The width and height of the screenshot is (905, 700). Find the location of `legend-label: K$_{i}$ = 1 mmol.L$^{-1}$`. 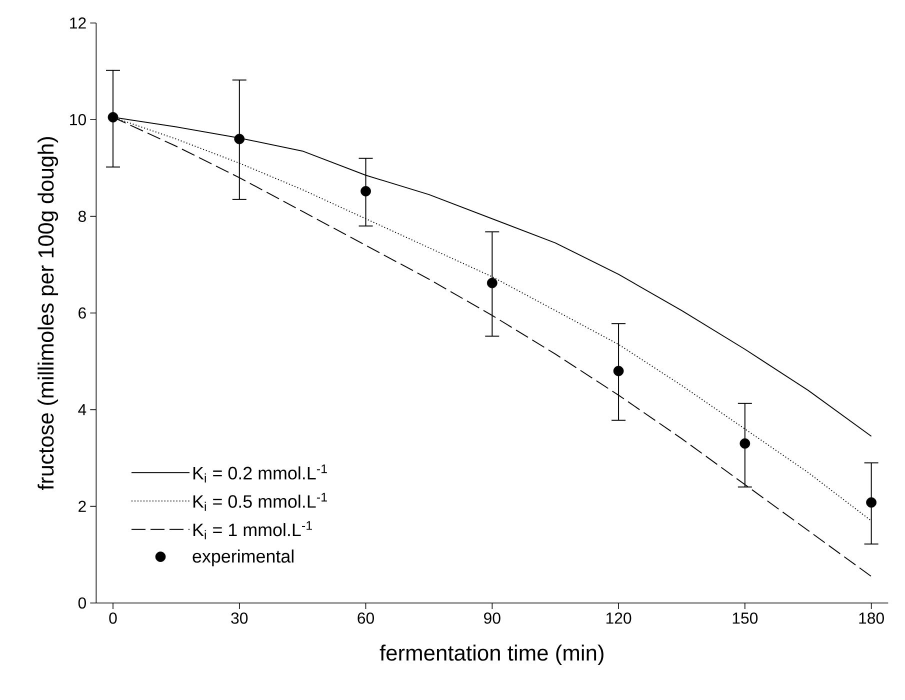

legend-label: K$_{i}$ = 1 mmol.L$^{-1}$ is located at coordinates (252, 530).